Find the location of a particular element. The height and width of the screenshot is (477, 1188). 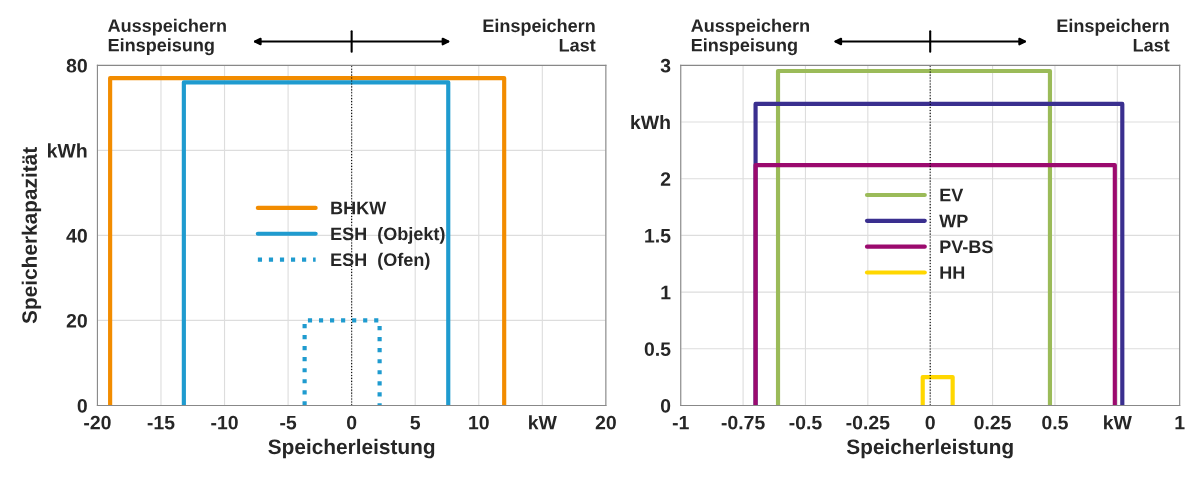

x-tick-label: 10 is located at coordinates (479, 422).